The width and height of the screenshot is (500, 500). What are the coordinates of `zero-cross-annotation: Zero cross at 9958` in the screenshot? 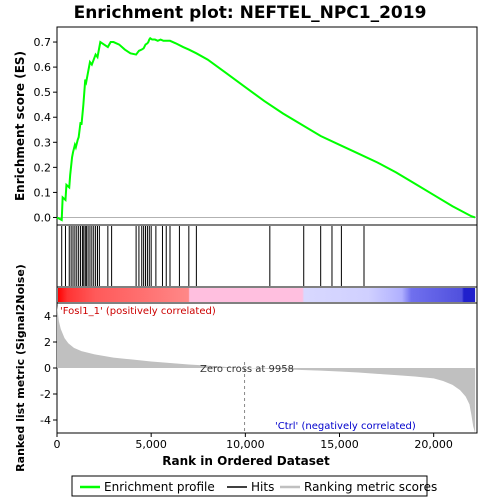 It's located at (247, 369).